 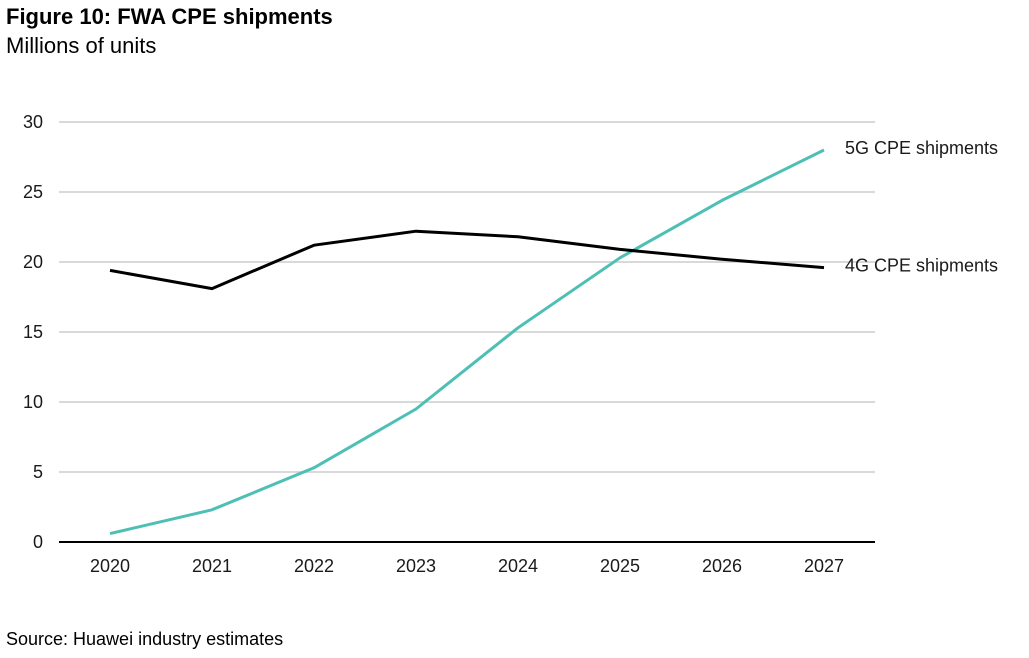 What do you see at coordinates (145, 639) in the screenshot?
I see `source-note: Source: Huawei industry estimates` at bounding box center [145, 639].